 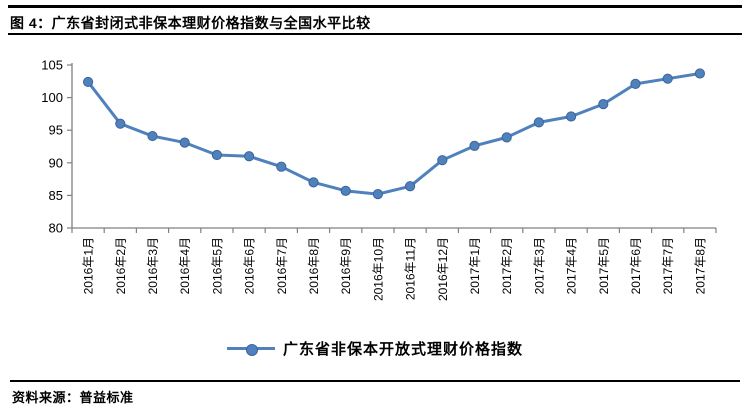 What do you see at coordinates (56, 162) in the screenshot?
I see `y-axis-label: 90` at bounding box center [56, 162].